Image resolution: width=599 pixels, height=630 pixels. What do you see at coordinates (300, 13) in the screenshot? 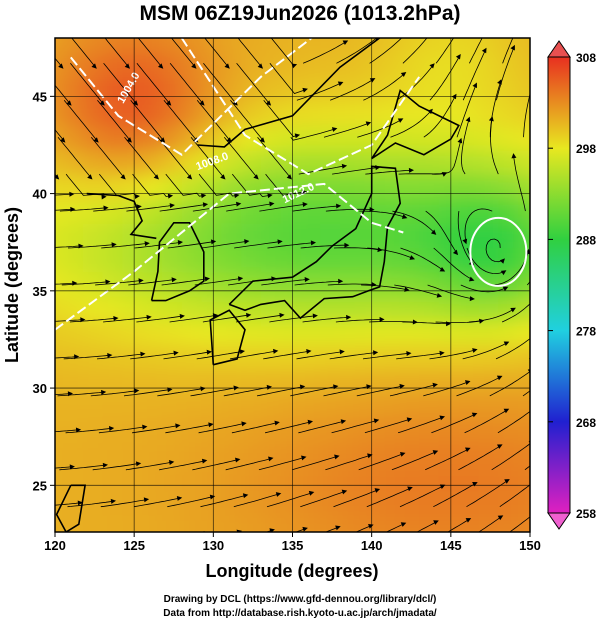
I see `title: MSM 06Z19Jun2026 (1013.2hPa)` at bounding box center [300, 13].